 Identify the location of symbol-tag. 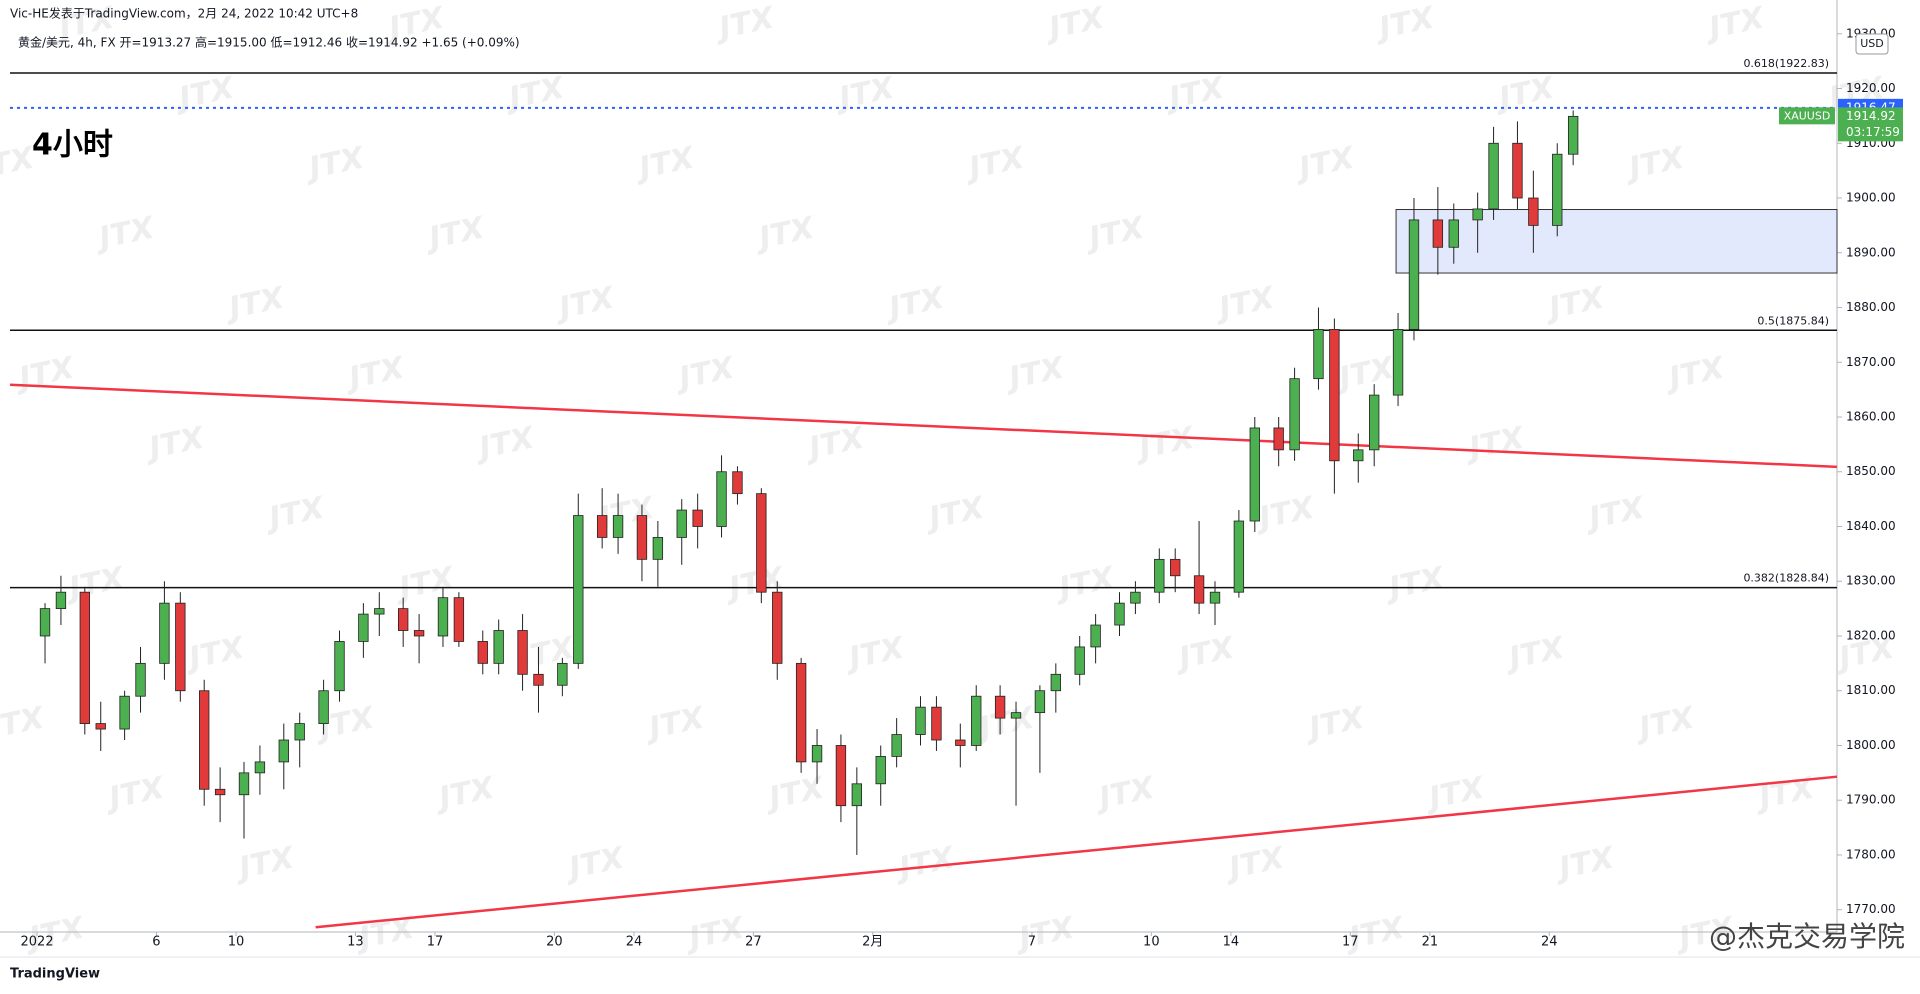
(1807, 116).